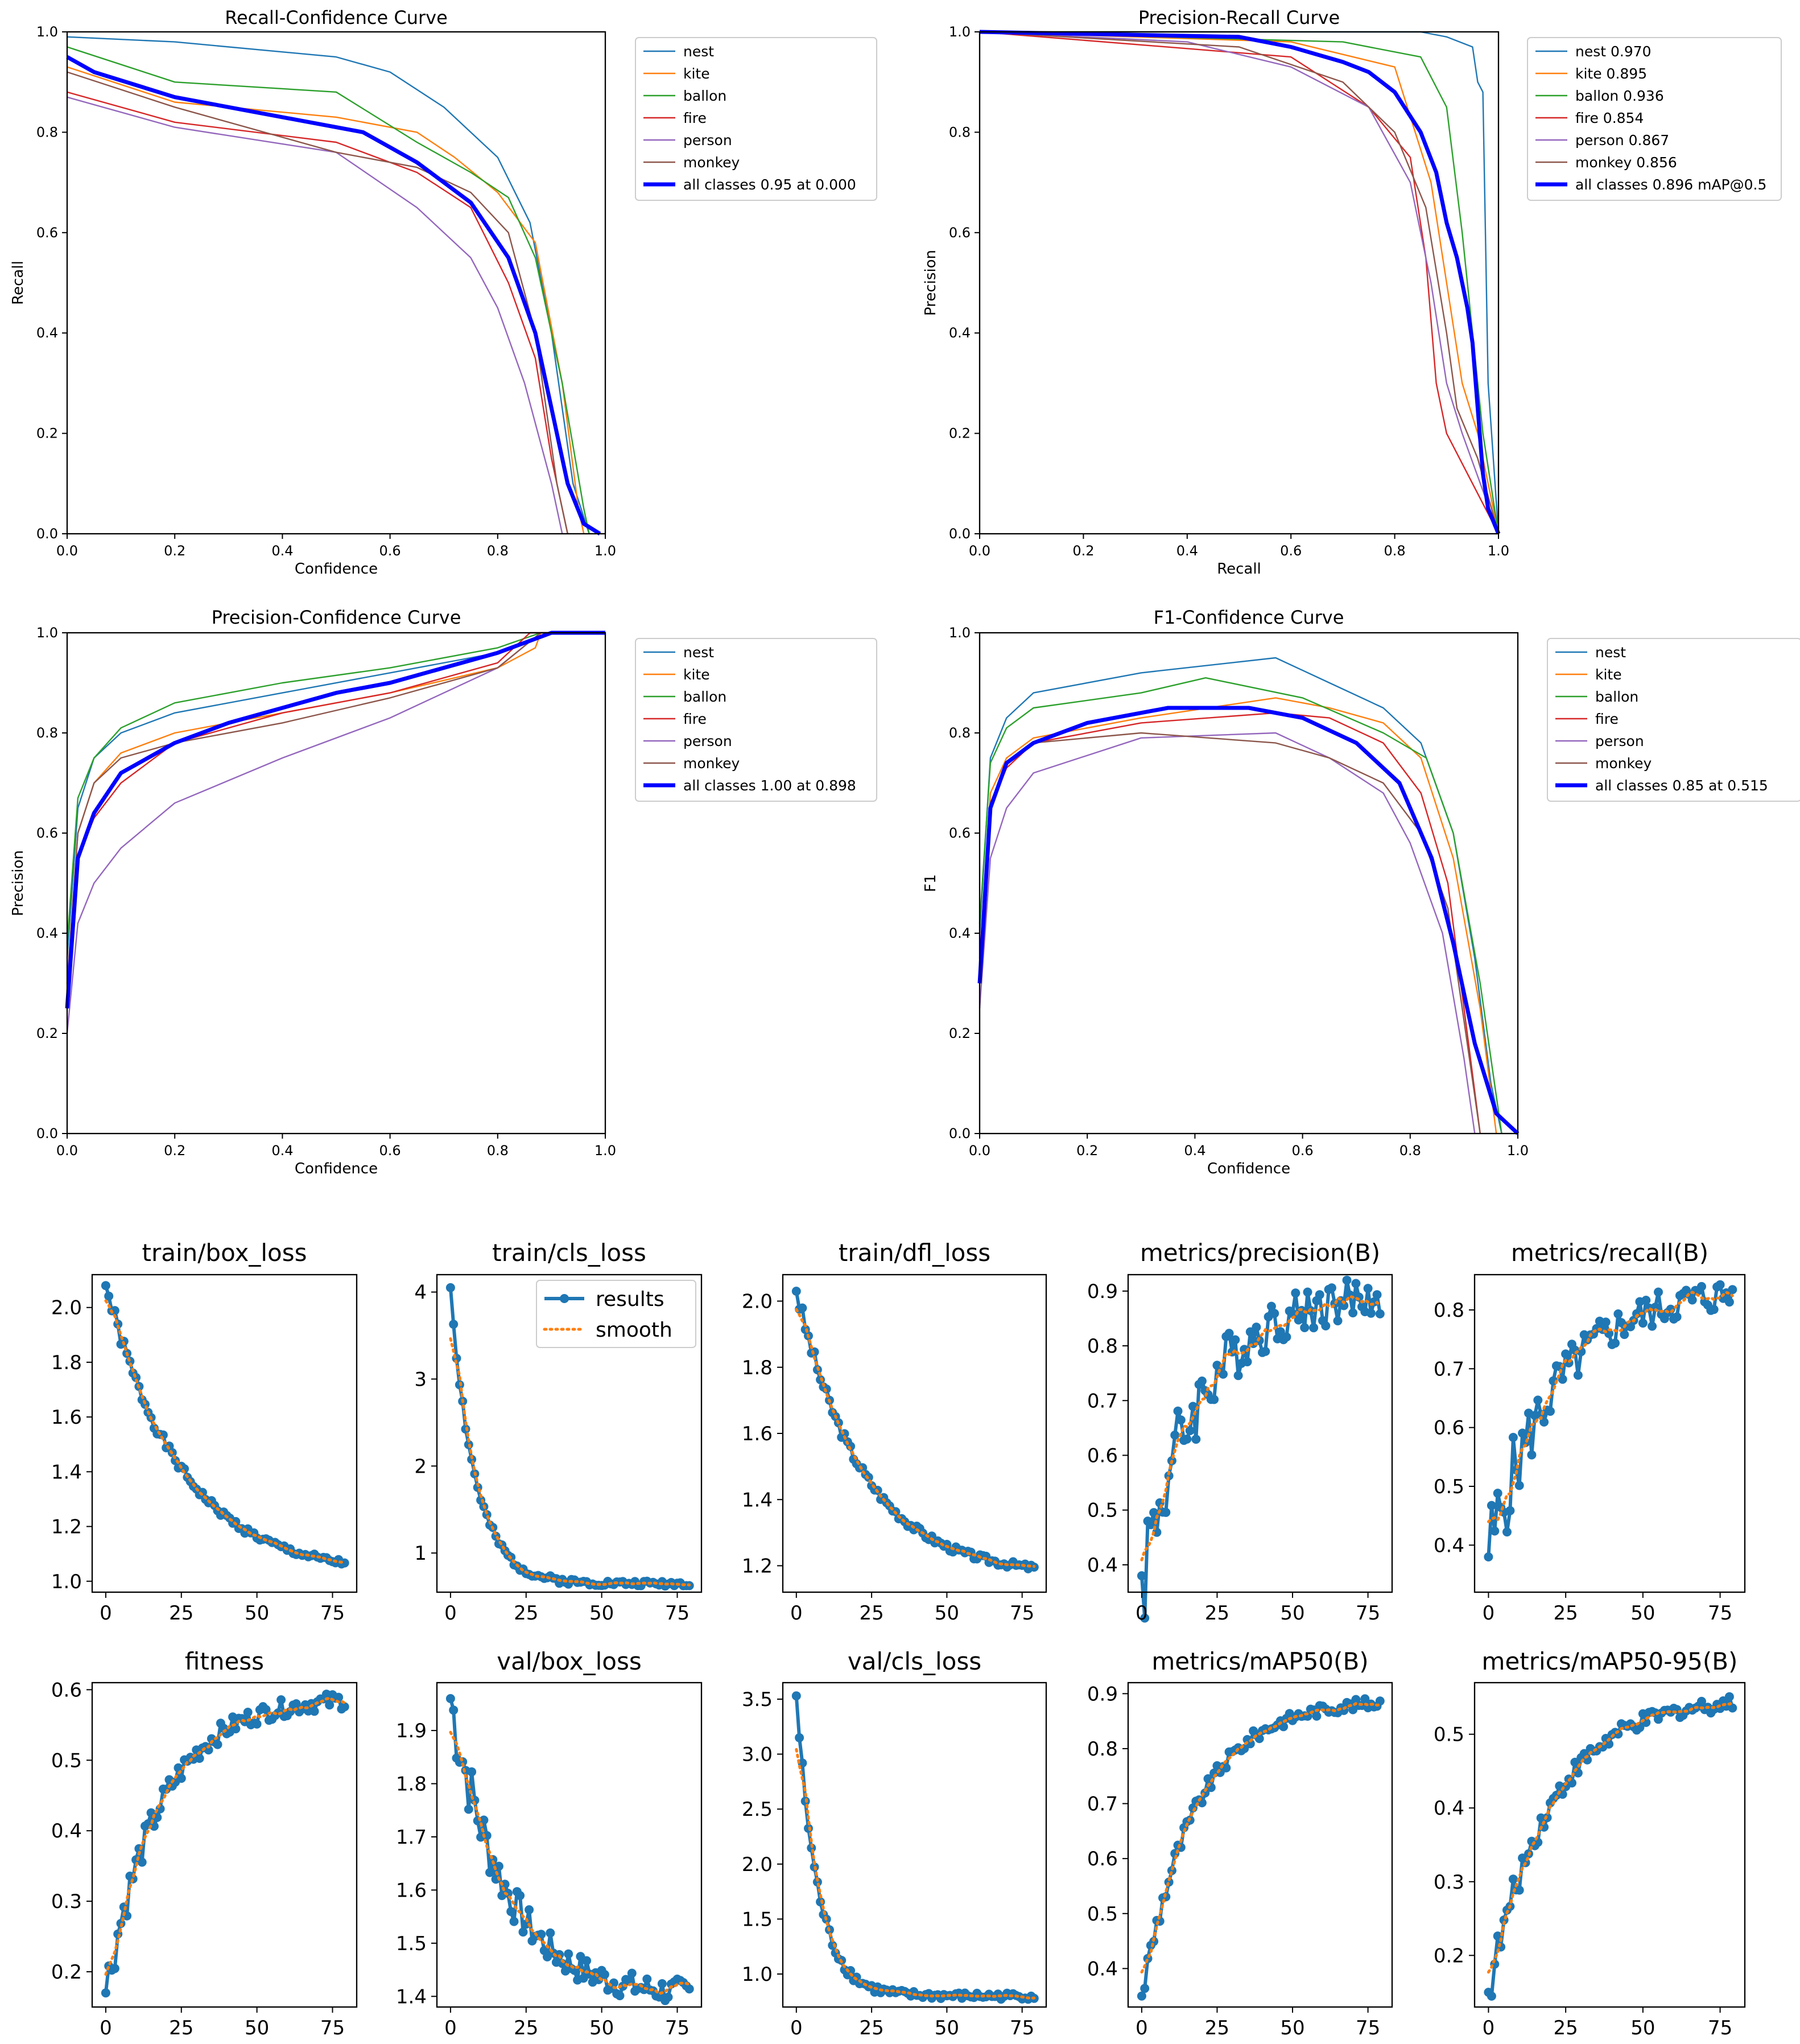 The image size is (1800, 2044). I want to click on series-line-ballon, so click(1239, 282).